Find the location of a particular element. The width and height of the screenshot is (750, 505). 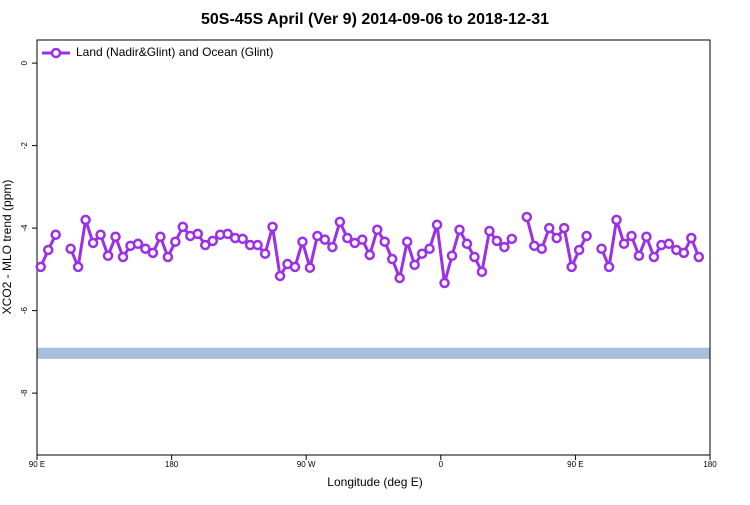

x-tick-label: 90 W is located at coordinates (306, 464).